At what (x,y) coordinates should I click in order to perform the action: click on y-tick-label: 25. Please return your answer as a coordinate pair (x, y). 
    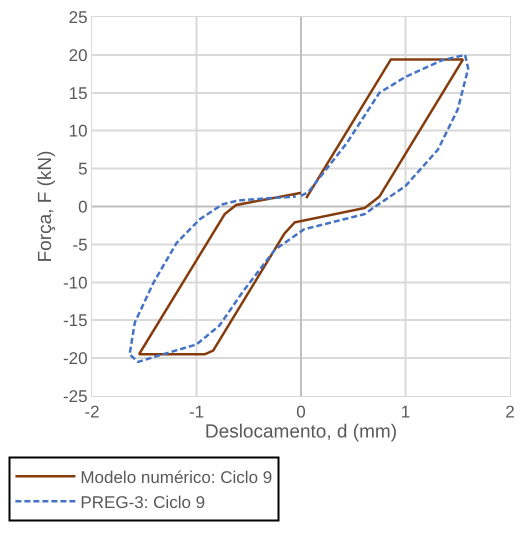
    Looking at the image, I should click on (78, 17).